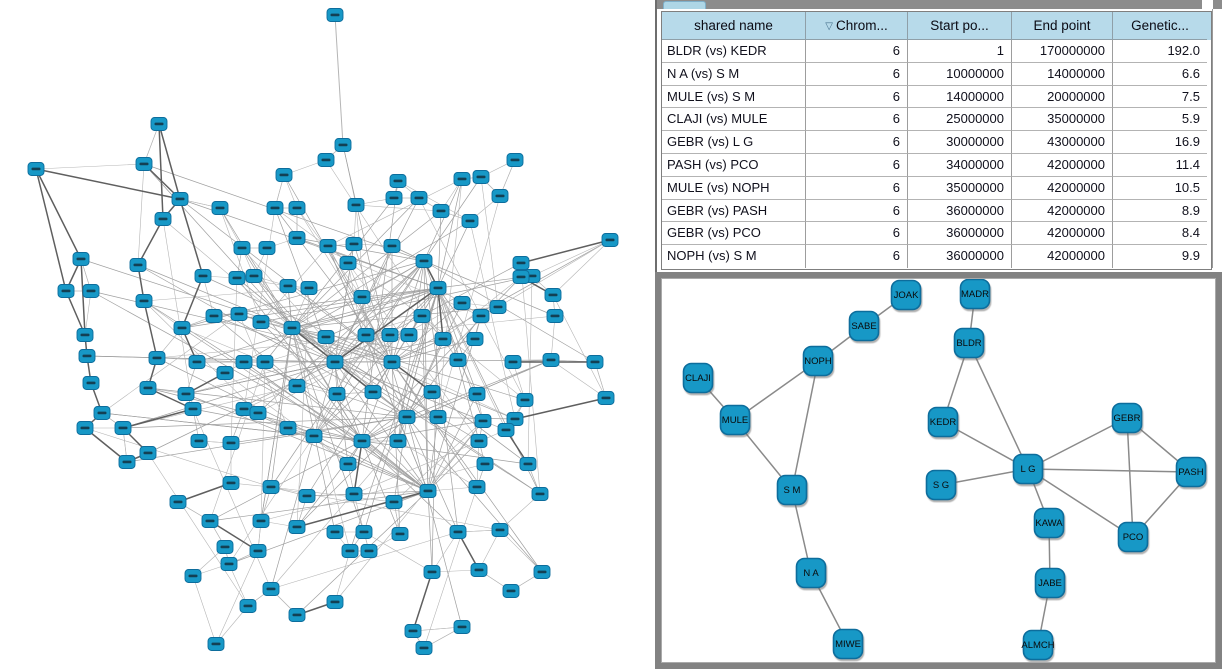 This screenshot has height=669, width=1222. I want to click on sort-filter-icon: ▽, so click(829, 26).